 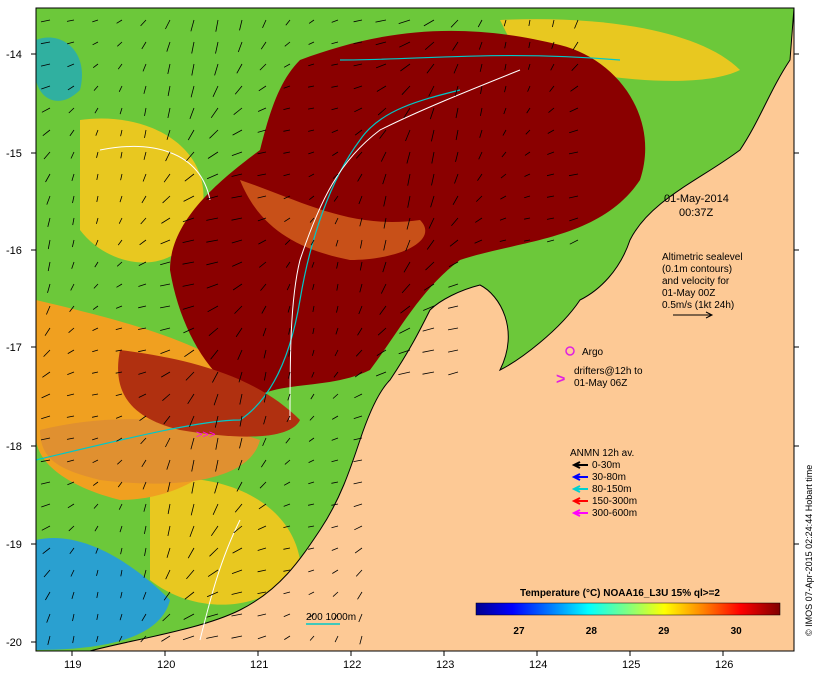 What do you see at coordinates (696, 199) in the screenshot?
I see `map-date: 01-May-2014` at bounding box center [696, 199].